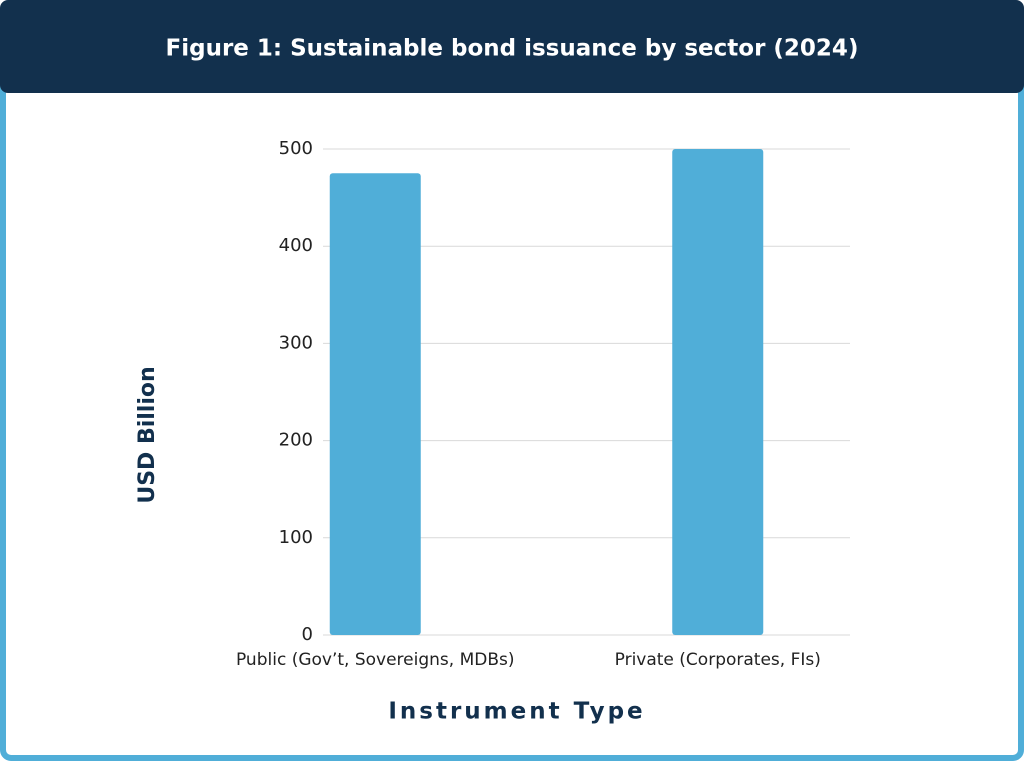 This screenshot has width=1024, height=764. What do you see at coordinates (718, 660) in the screenshot?
I see `x-tick-label: Private (Corporates, FIs)` at bounding box center [718, 660].